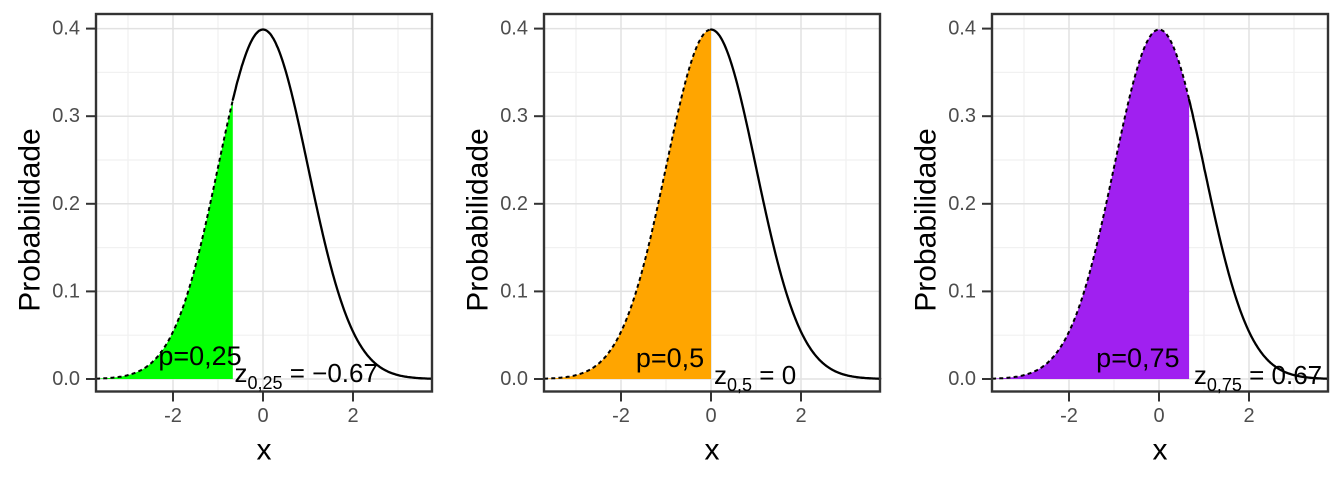 The height and width of the screenshot is (480, 1344). I want to click on p-annotation: p=0,5, so click(670, 358).